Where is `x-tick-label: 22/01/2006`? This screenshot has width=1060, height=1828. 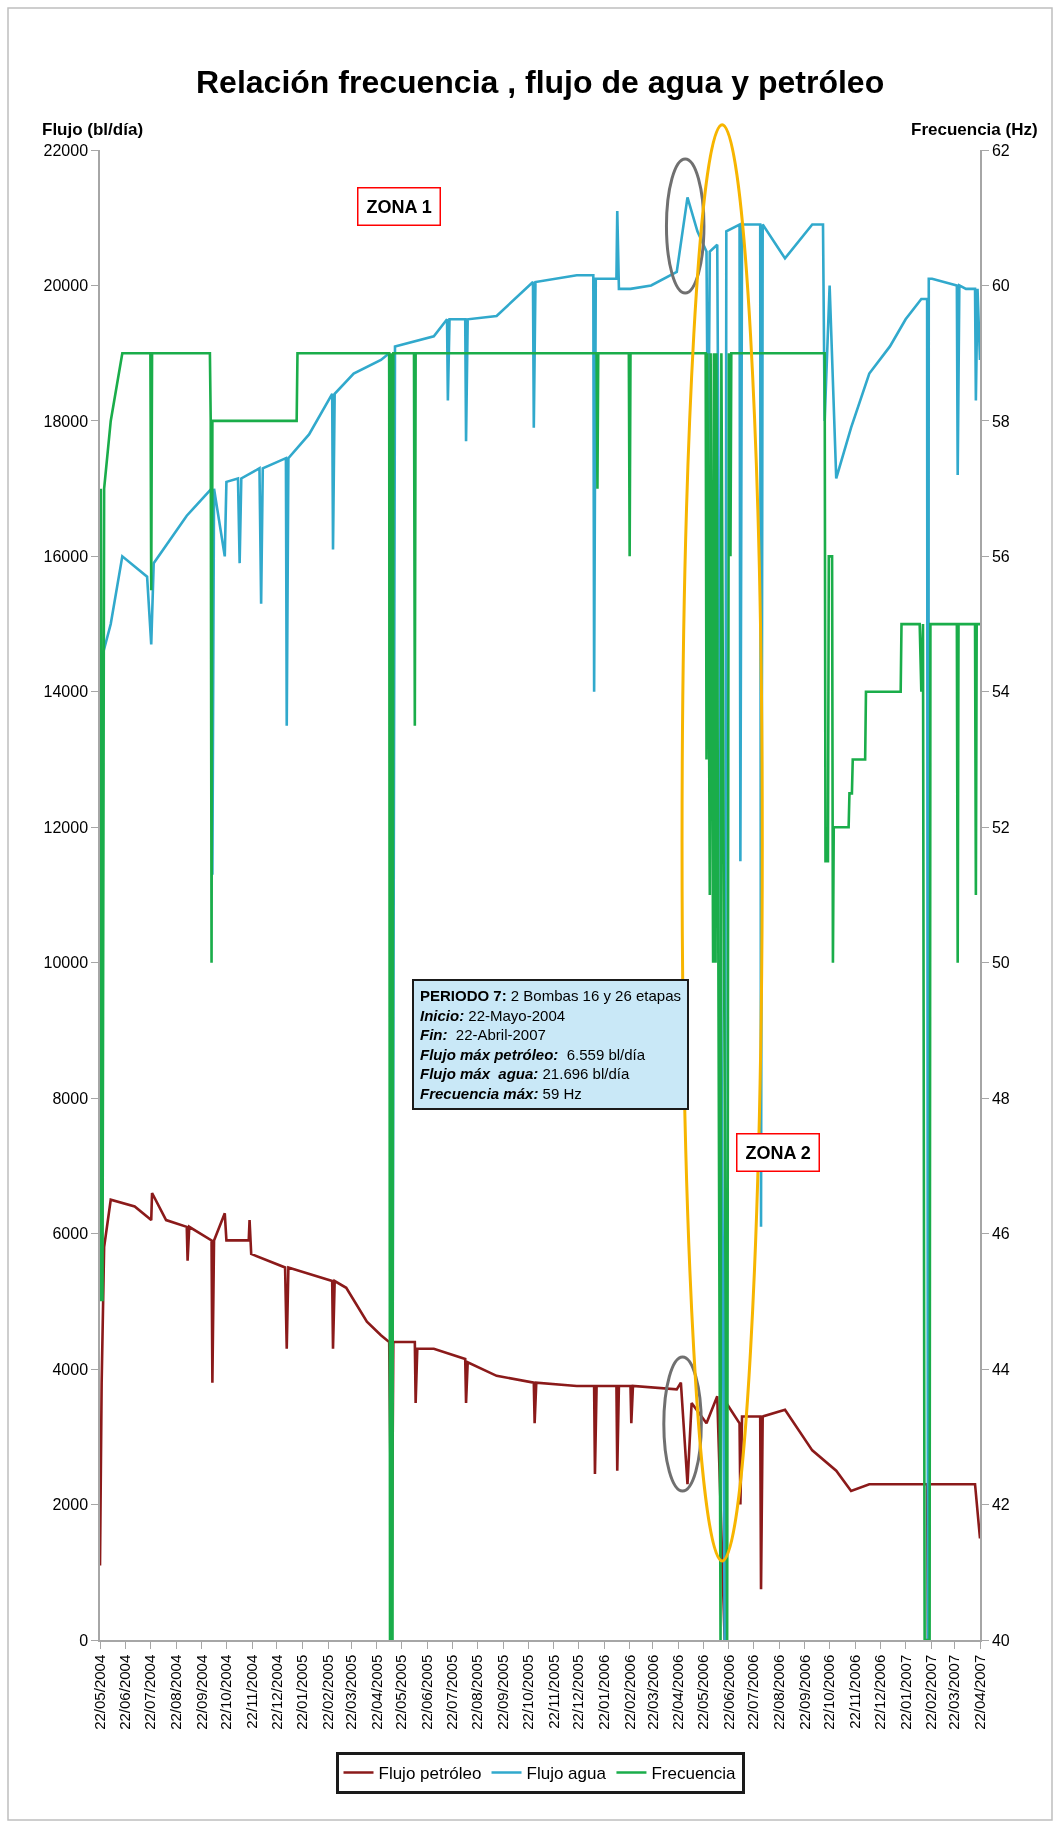 x-tick-label: 22/01/2006 is located at coordinates (603, 1692).